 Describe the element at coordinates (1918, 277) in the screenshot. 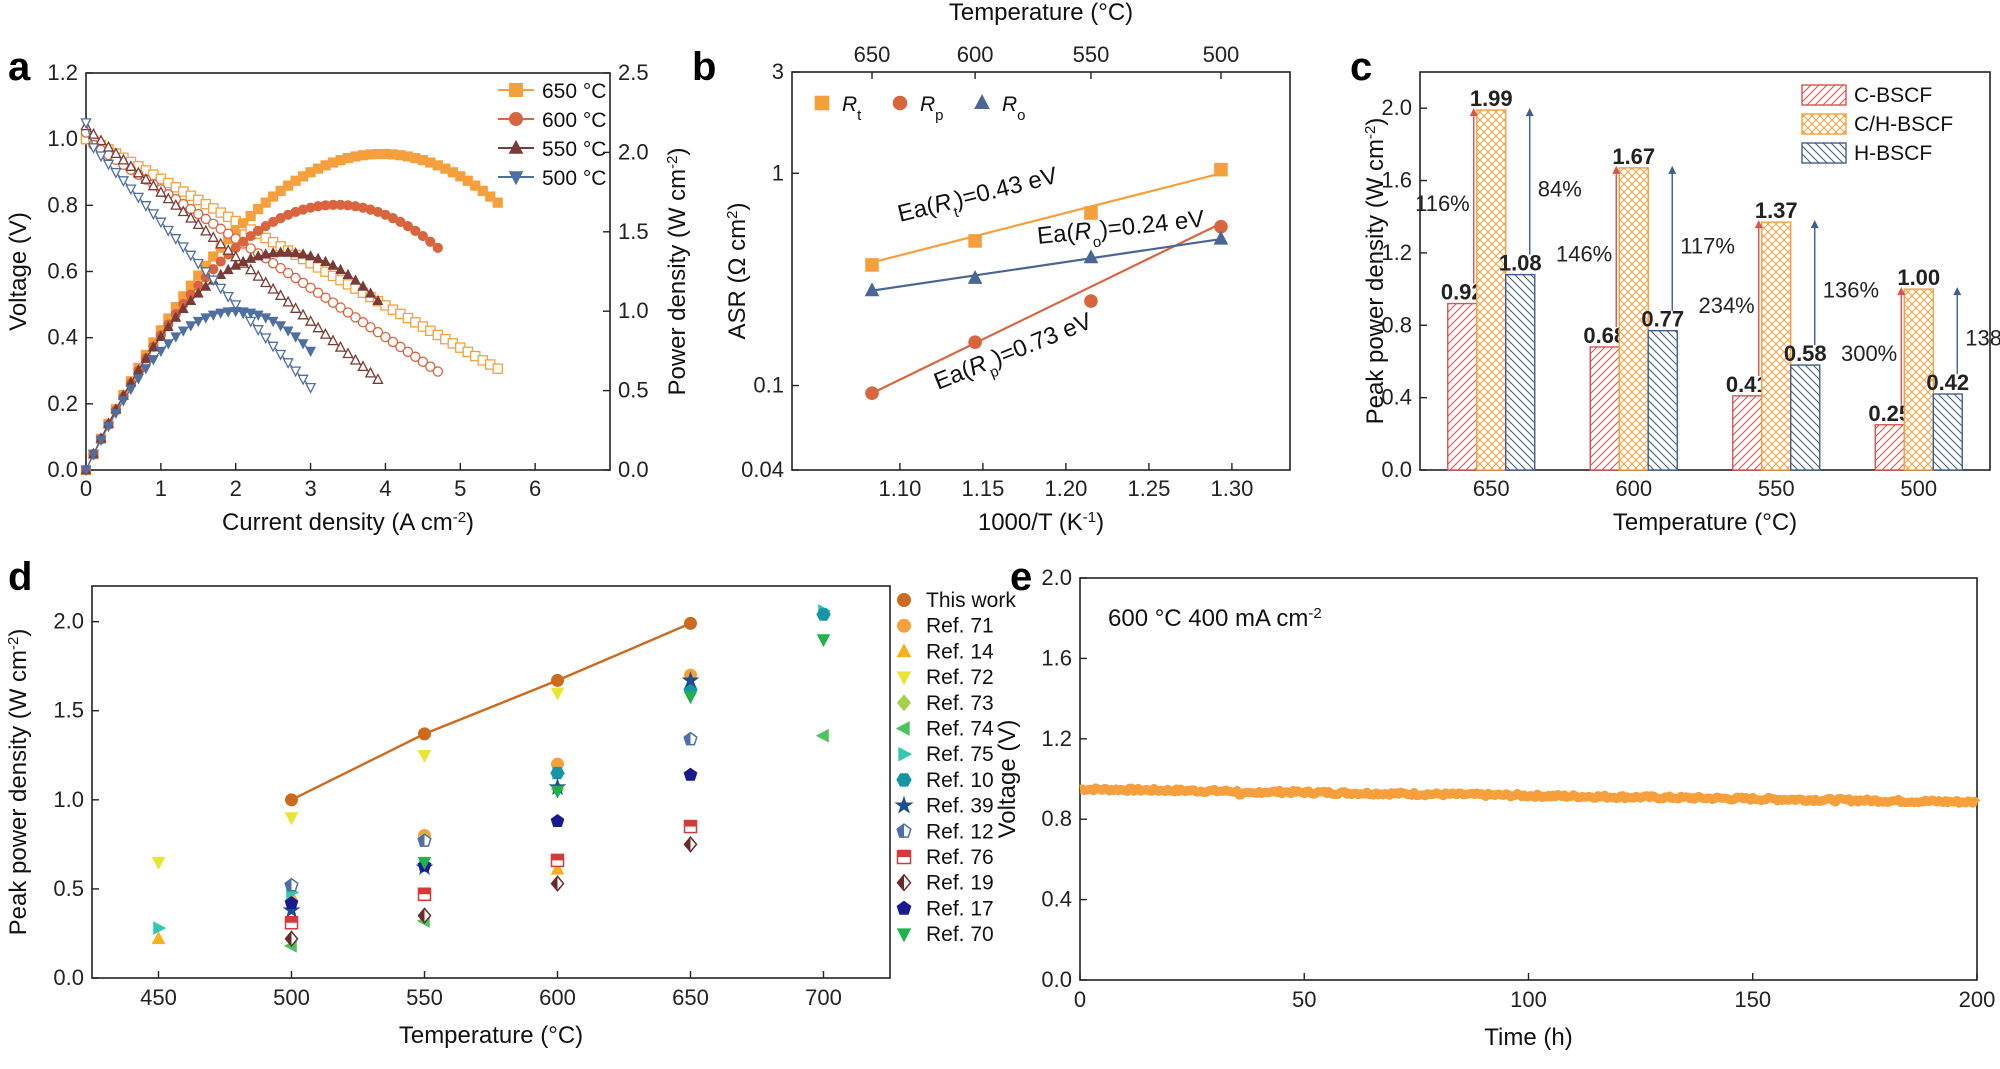

I see `bar-value-label: 1.00` at that location.